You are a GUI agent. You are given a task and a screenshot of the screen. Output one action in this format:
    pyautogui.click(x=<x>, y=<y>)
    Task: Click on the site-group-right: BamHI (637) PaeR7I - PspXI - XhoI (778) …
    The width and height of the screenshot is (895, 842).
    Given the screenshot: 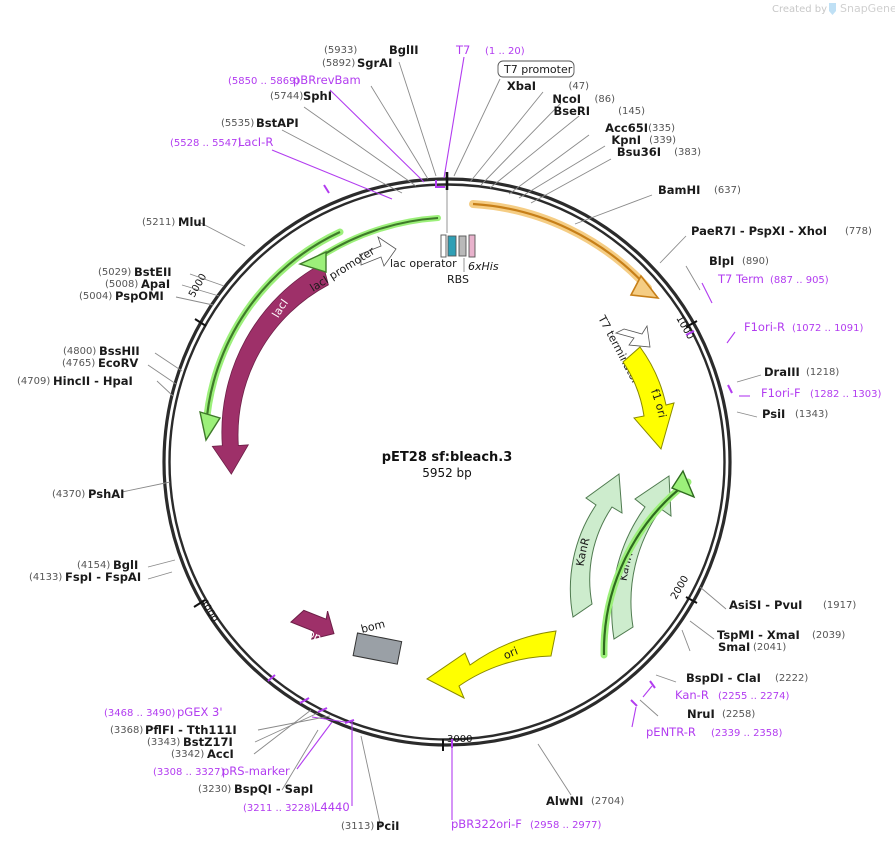 What is the action you would take?
    pyautogui.click(x=770, y=302)
    